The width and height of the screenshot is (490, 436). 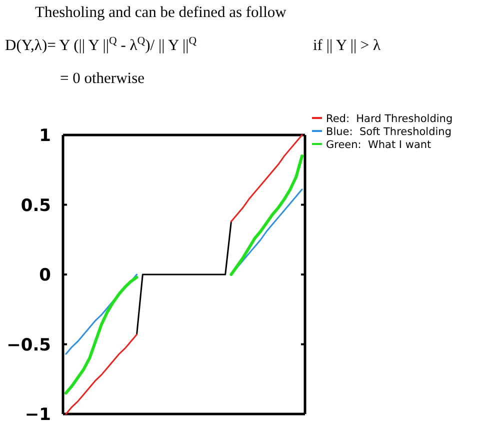 What do you see at coordinates (389, 119) in the screenshot?
I see `legend-label: Red: Hard Thresholding` at bounding box center [389, 119].